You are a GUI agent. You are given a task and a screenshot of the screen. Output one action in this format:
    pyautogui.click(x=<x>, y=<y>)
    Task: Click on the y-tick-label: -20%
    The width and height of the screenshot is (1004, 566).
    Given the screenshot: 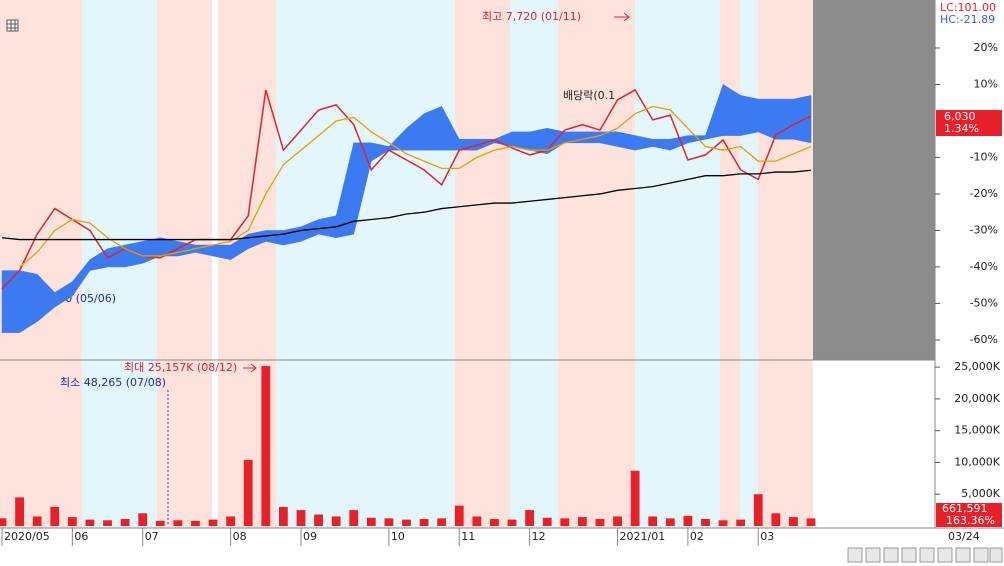 What is the action you would take?
    pyautogui.click(x=984, y=193)
    